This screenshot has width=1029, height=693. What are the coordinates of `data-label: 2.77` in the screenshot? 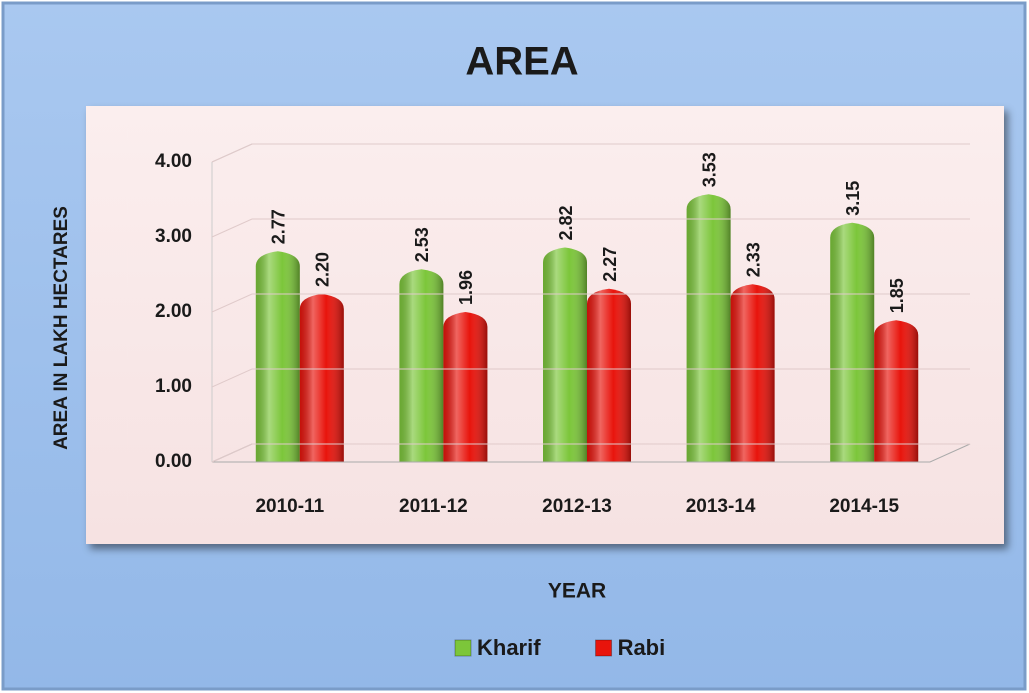 It's located at (279, 226).